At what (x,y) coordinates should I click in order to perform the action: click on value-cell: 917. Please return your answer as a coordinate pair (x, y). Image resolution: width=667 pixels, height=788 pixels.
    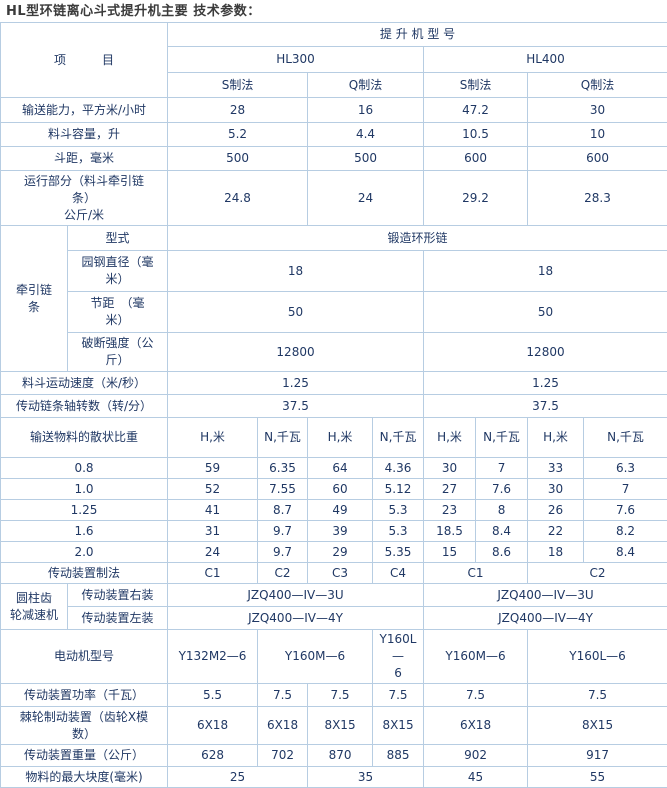
    Looking at the image, I should click on (597, 756).